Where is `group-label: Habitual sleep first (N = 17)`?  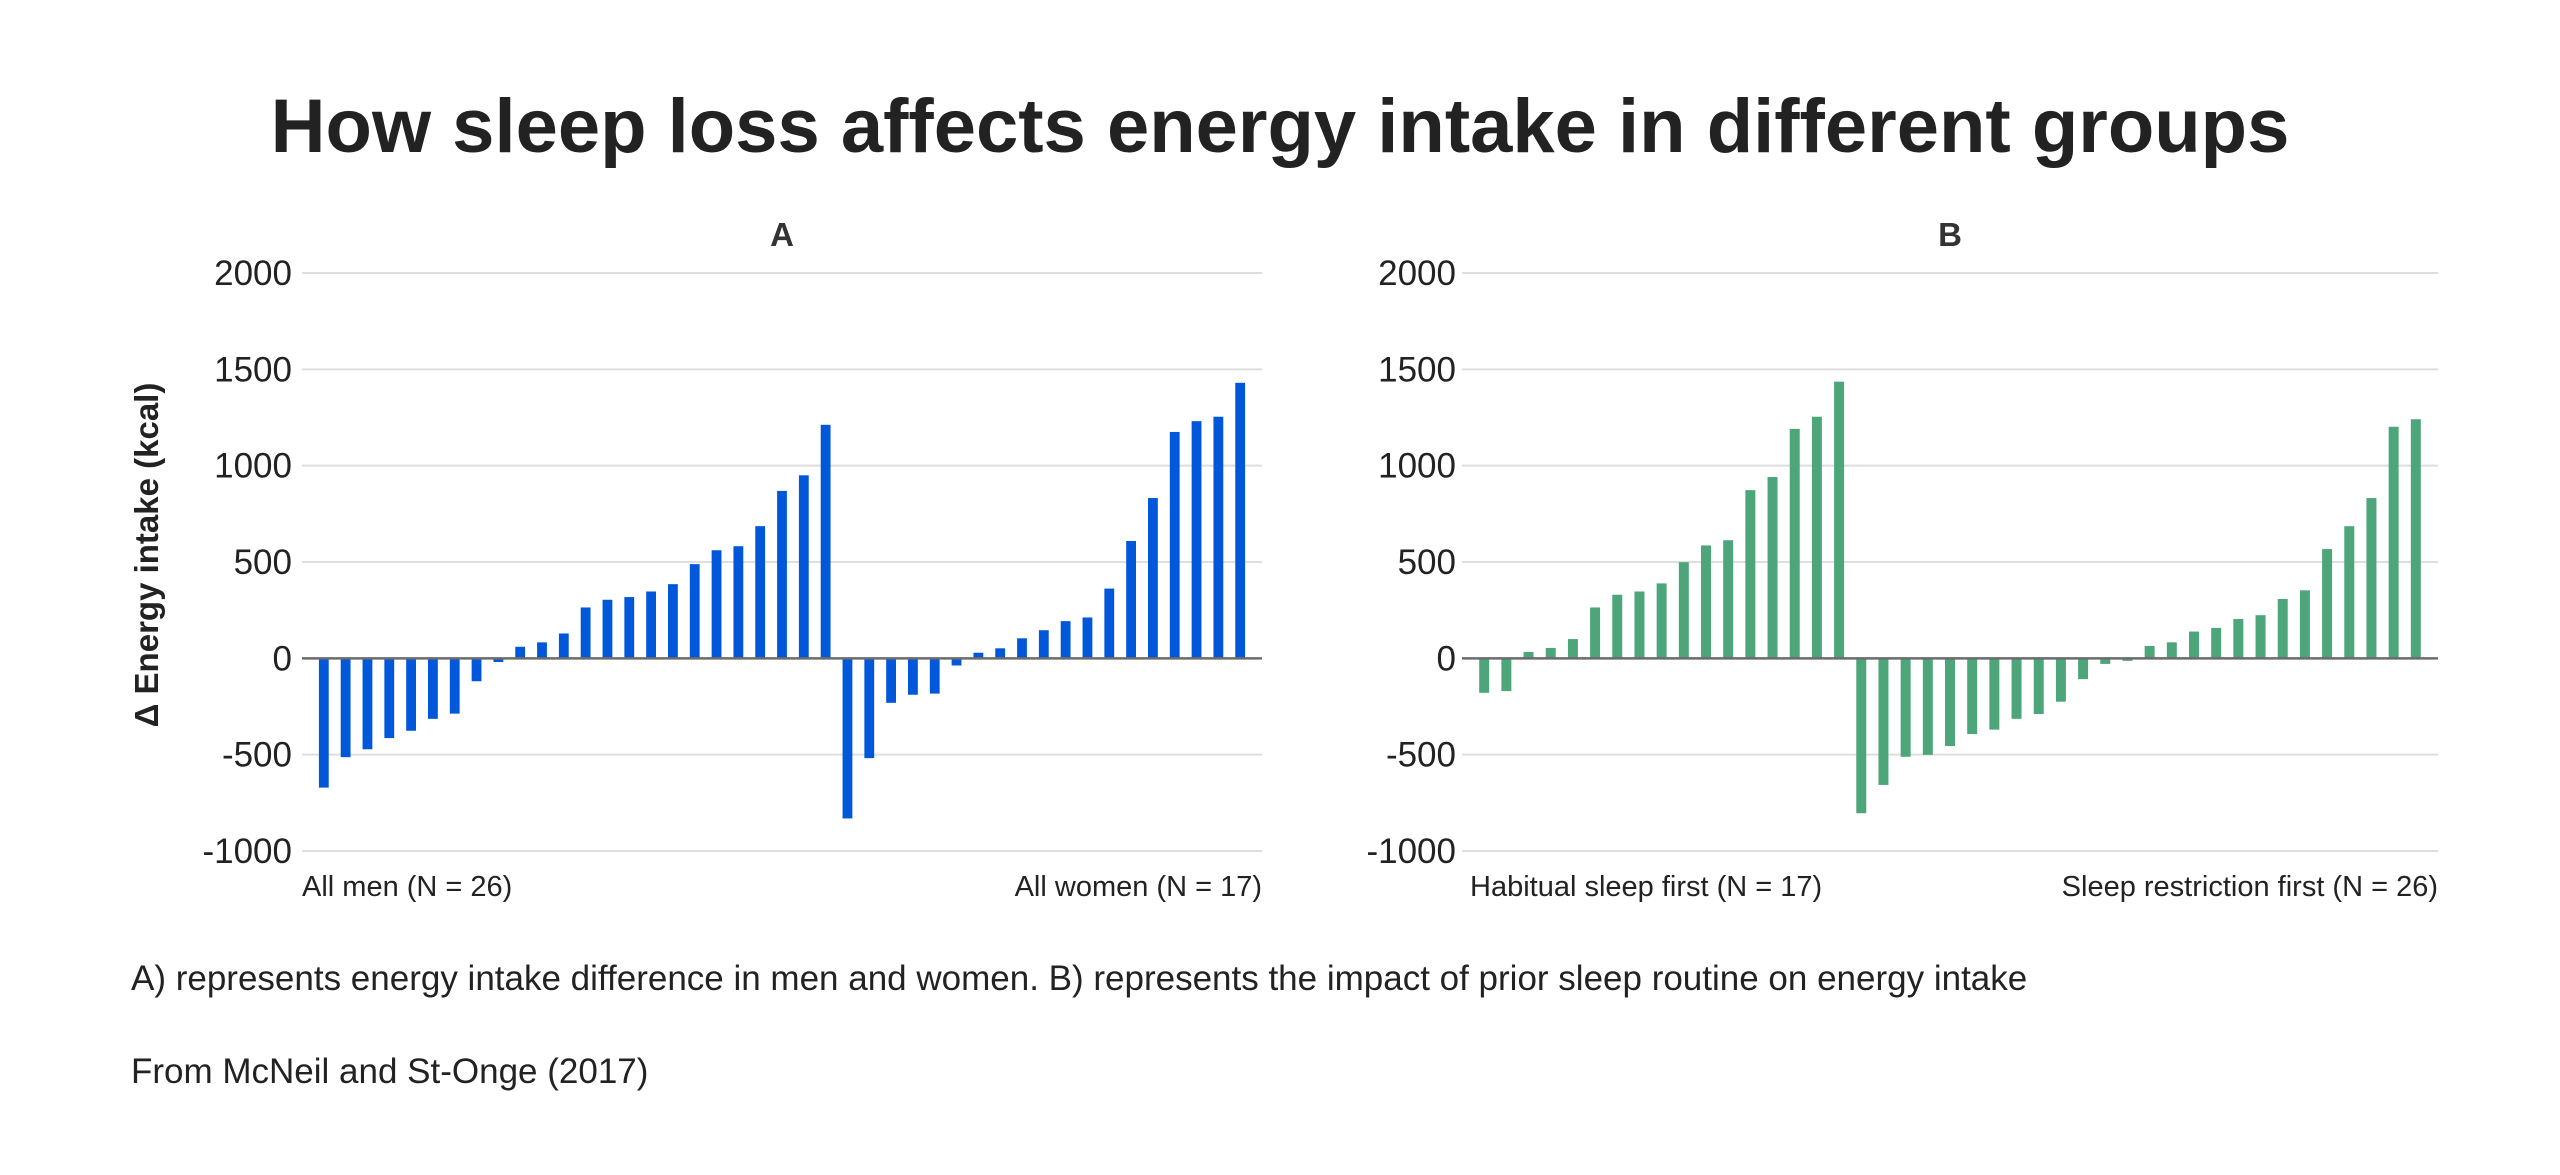
group-label: Habitual sleep first (N = 17) is located at coordinates (1646, 887).